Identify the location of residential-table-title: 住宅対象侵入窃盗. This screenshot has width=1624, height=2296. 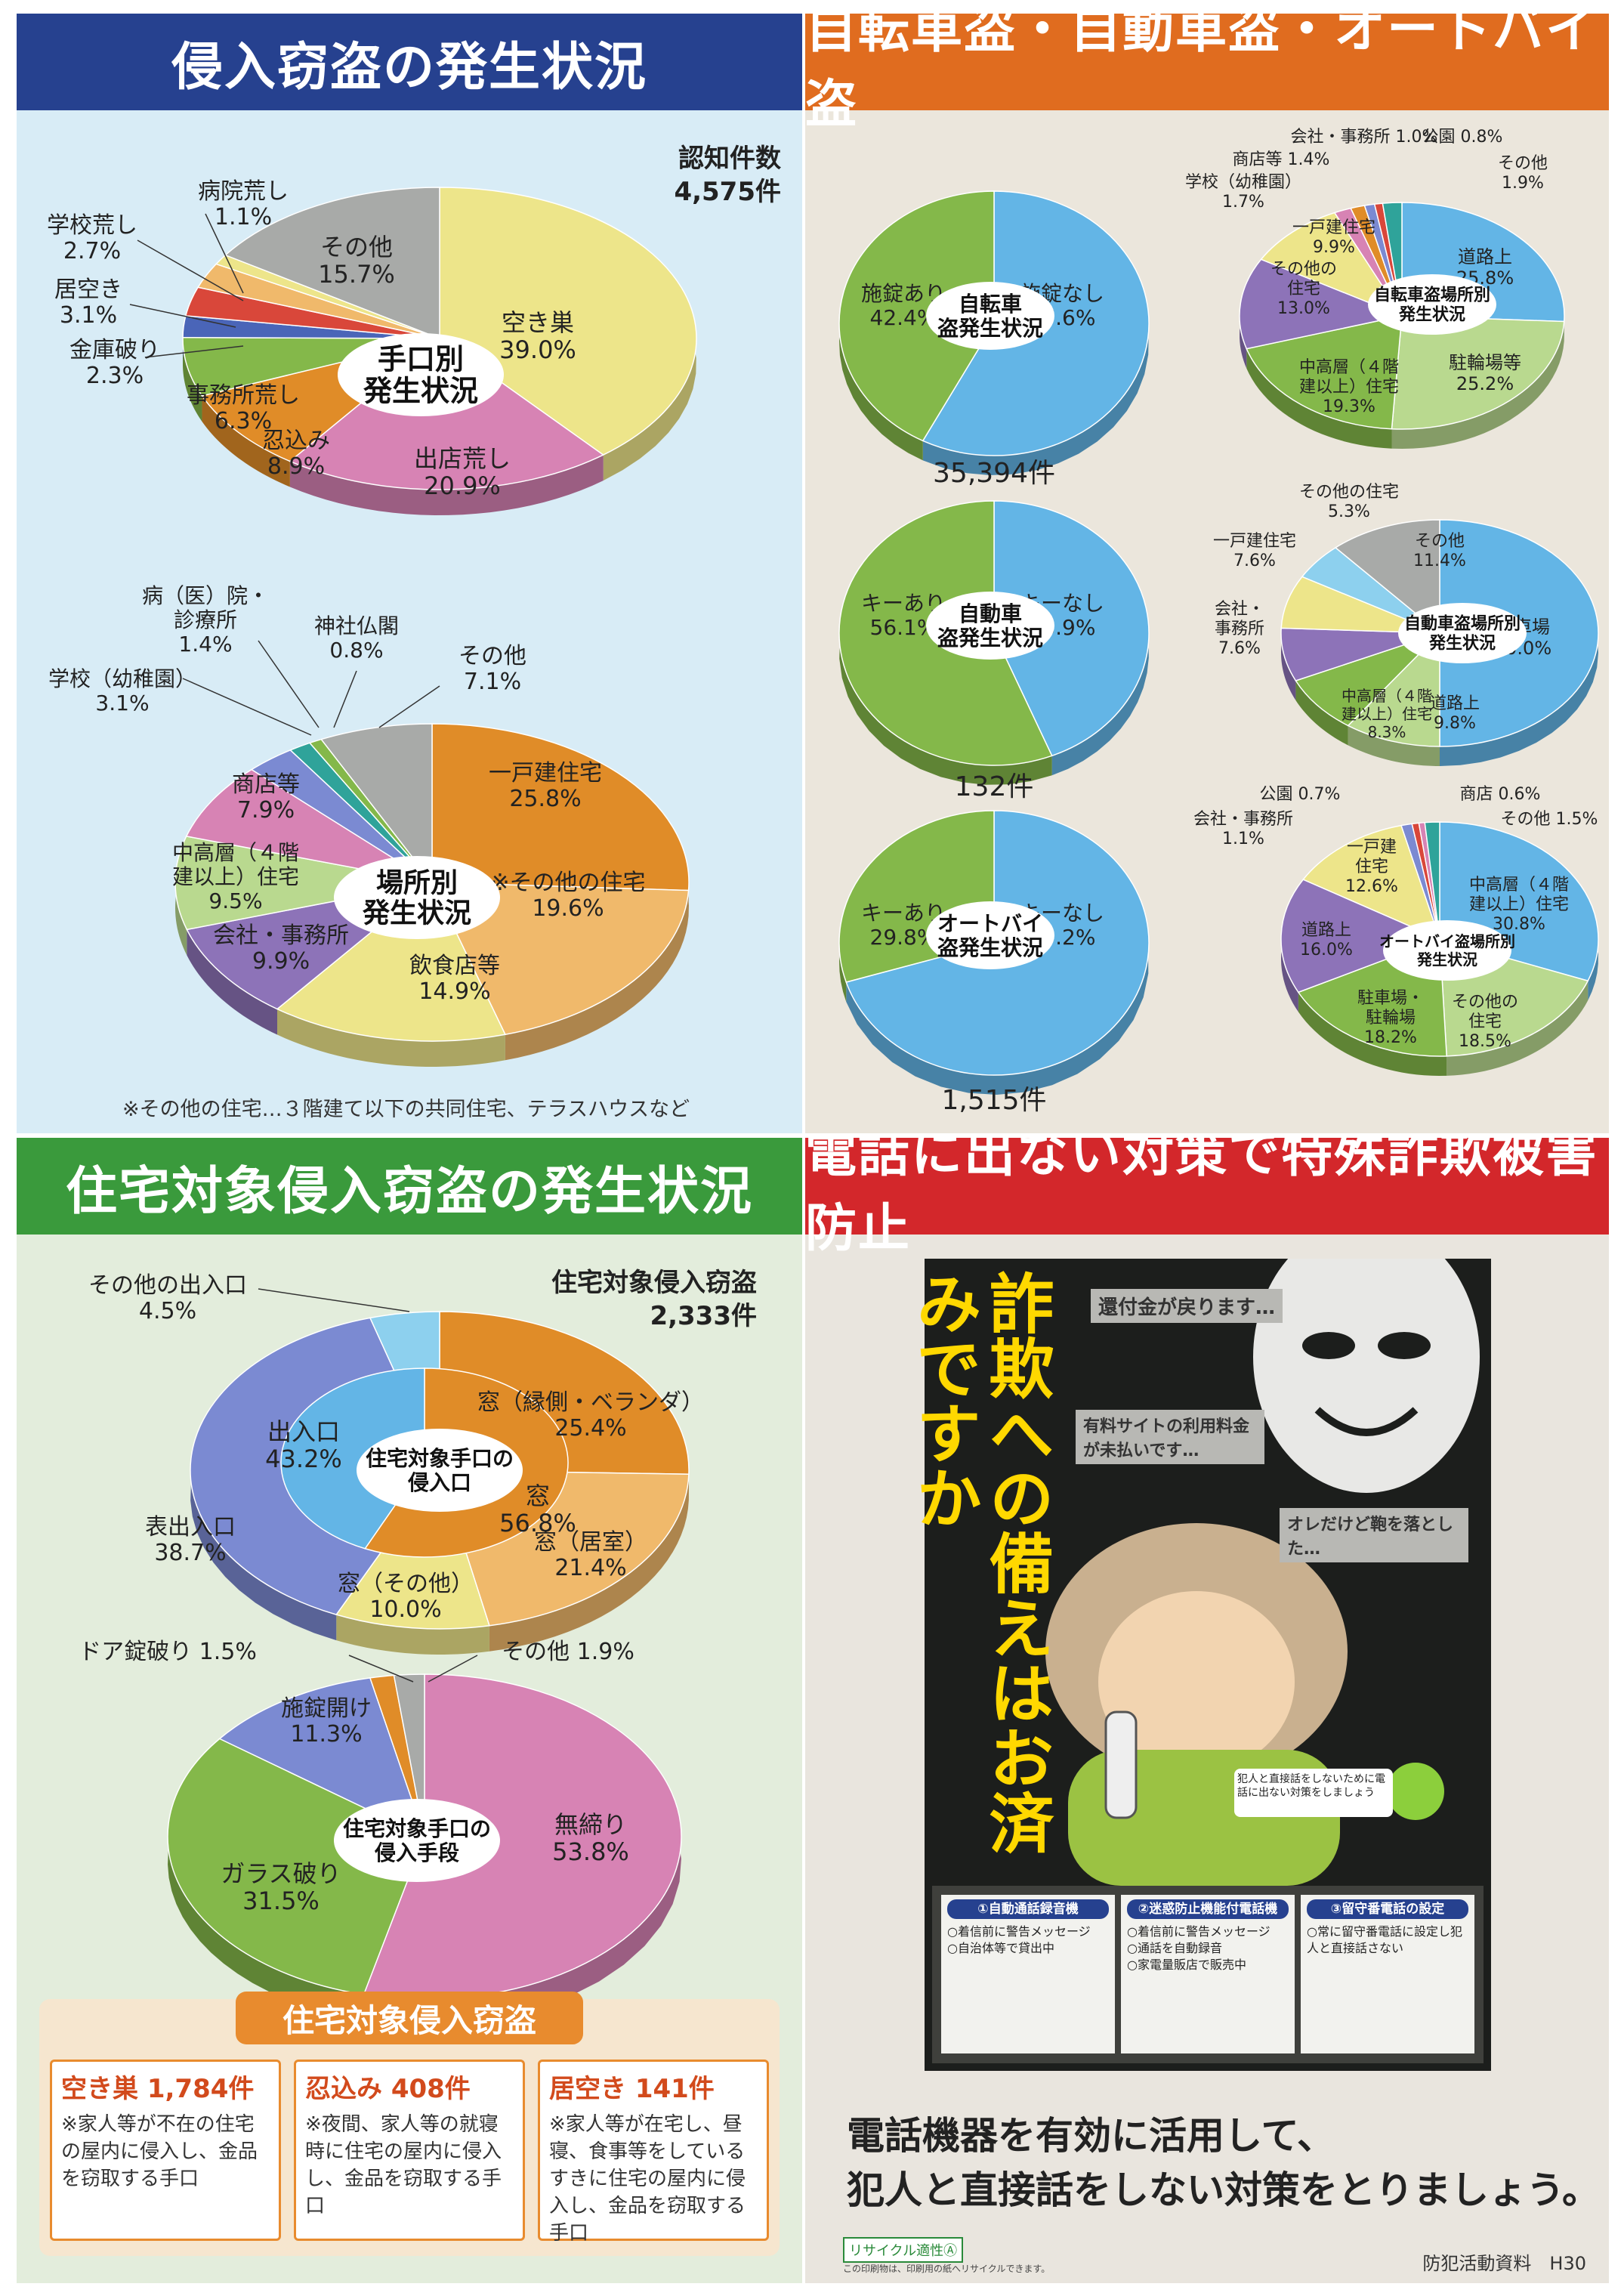
(410, 2018).